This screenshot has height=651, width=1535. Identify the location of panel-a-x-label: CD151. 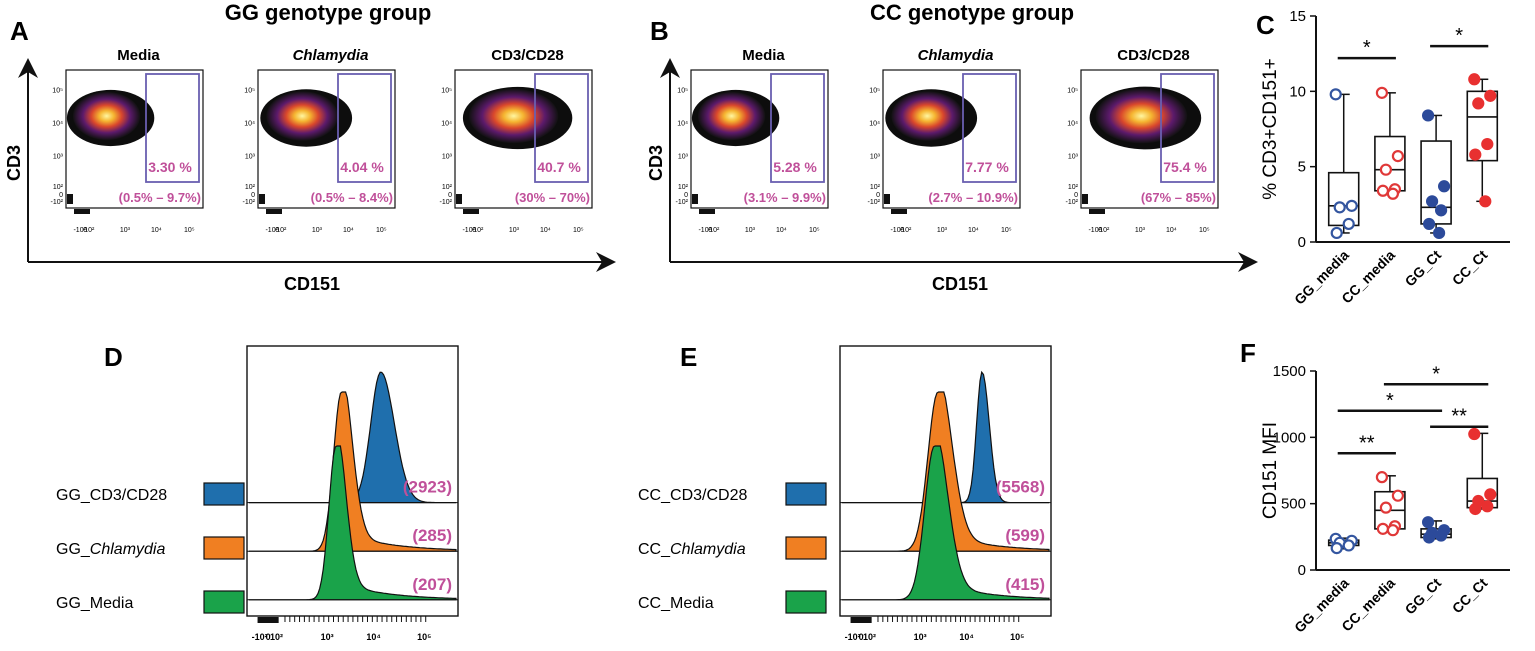
(312, 284).